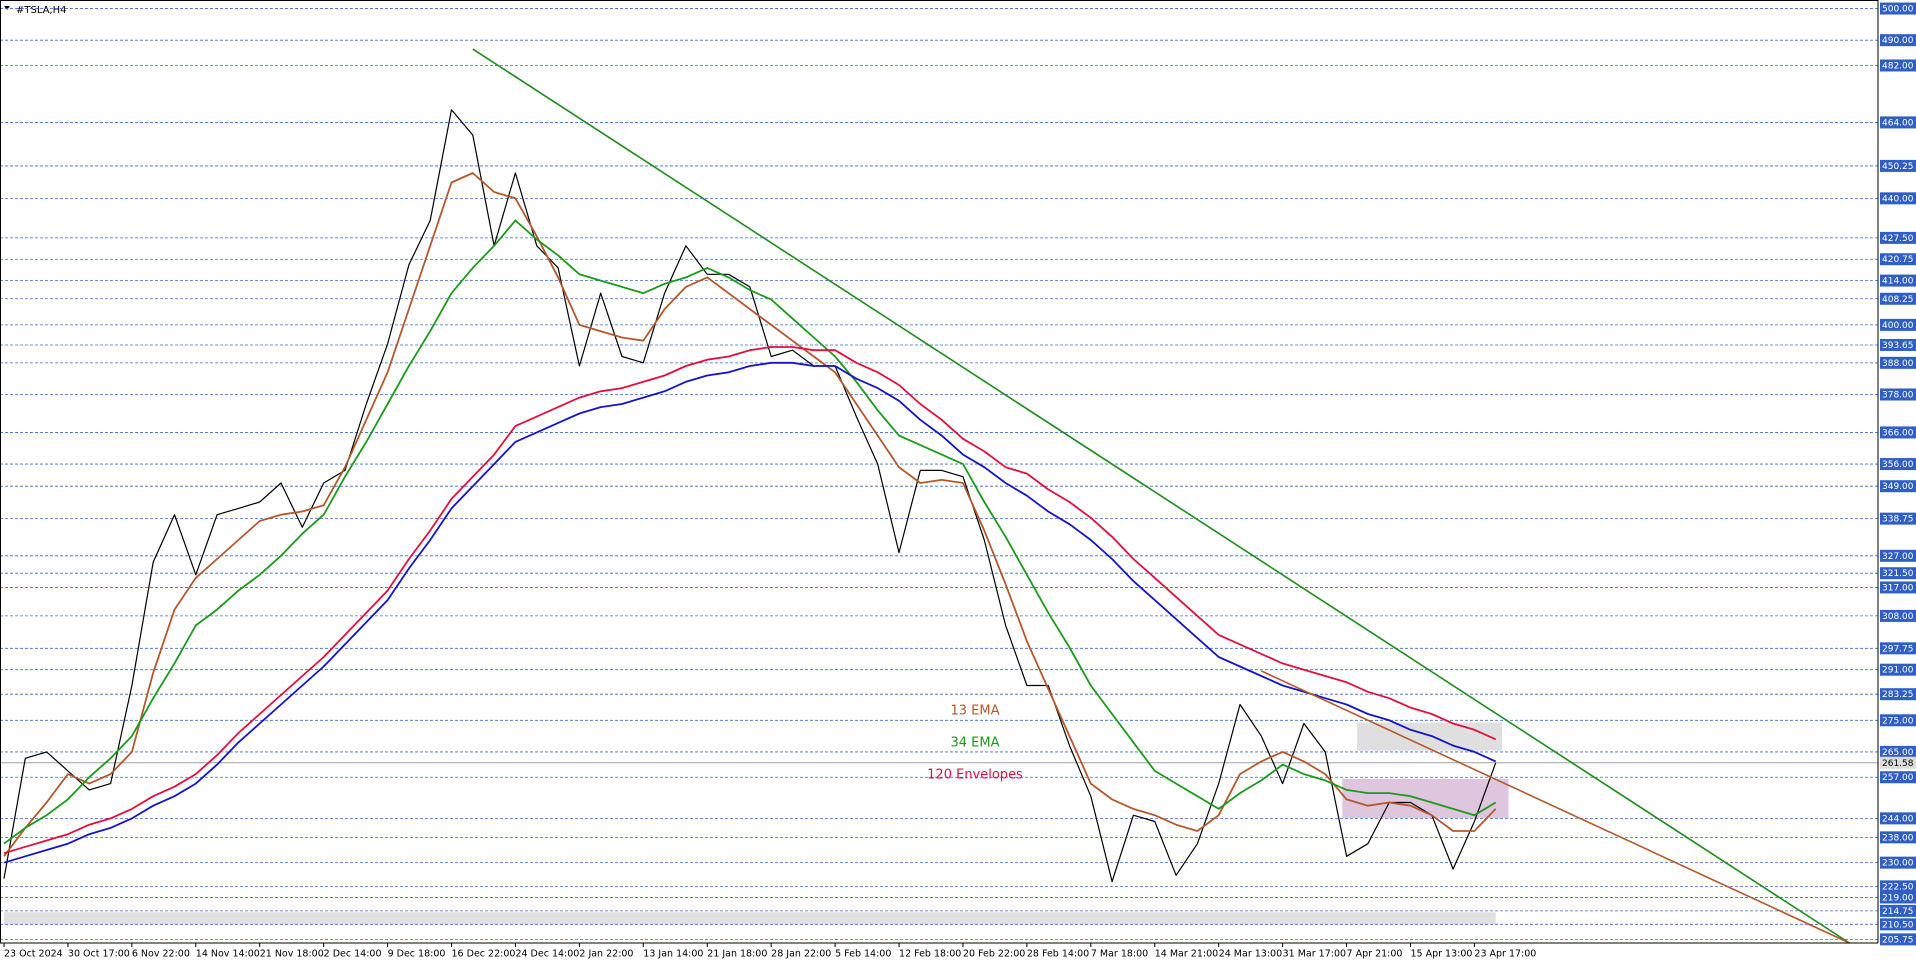 This screenshot has height=963, width=1916. What do you see at coordinates (1898, 326) in the screenshot?
I see `y-tick-label: 400.00` at bounding box center [1898, 326].